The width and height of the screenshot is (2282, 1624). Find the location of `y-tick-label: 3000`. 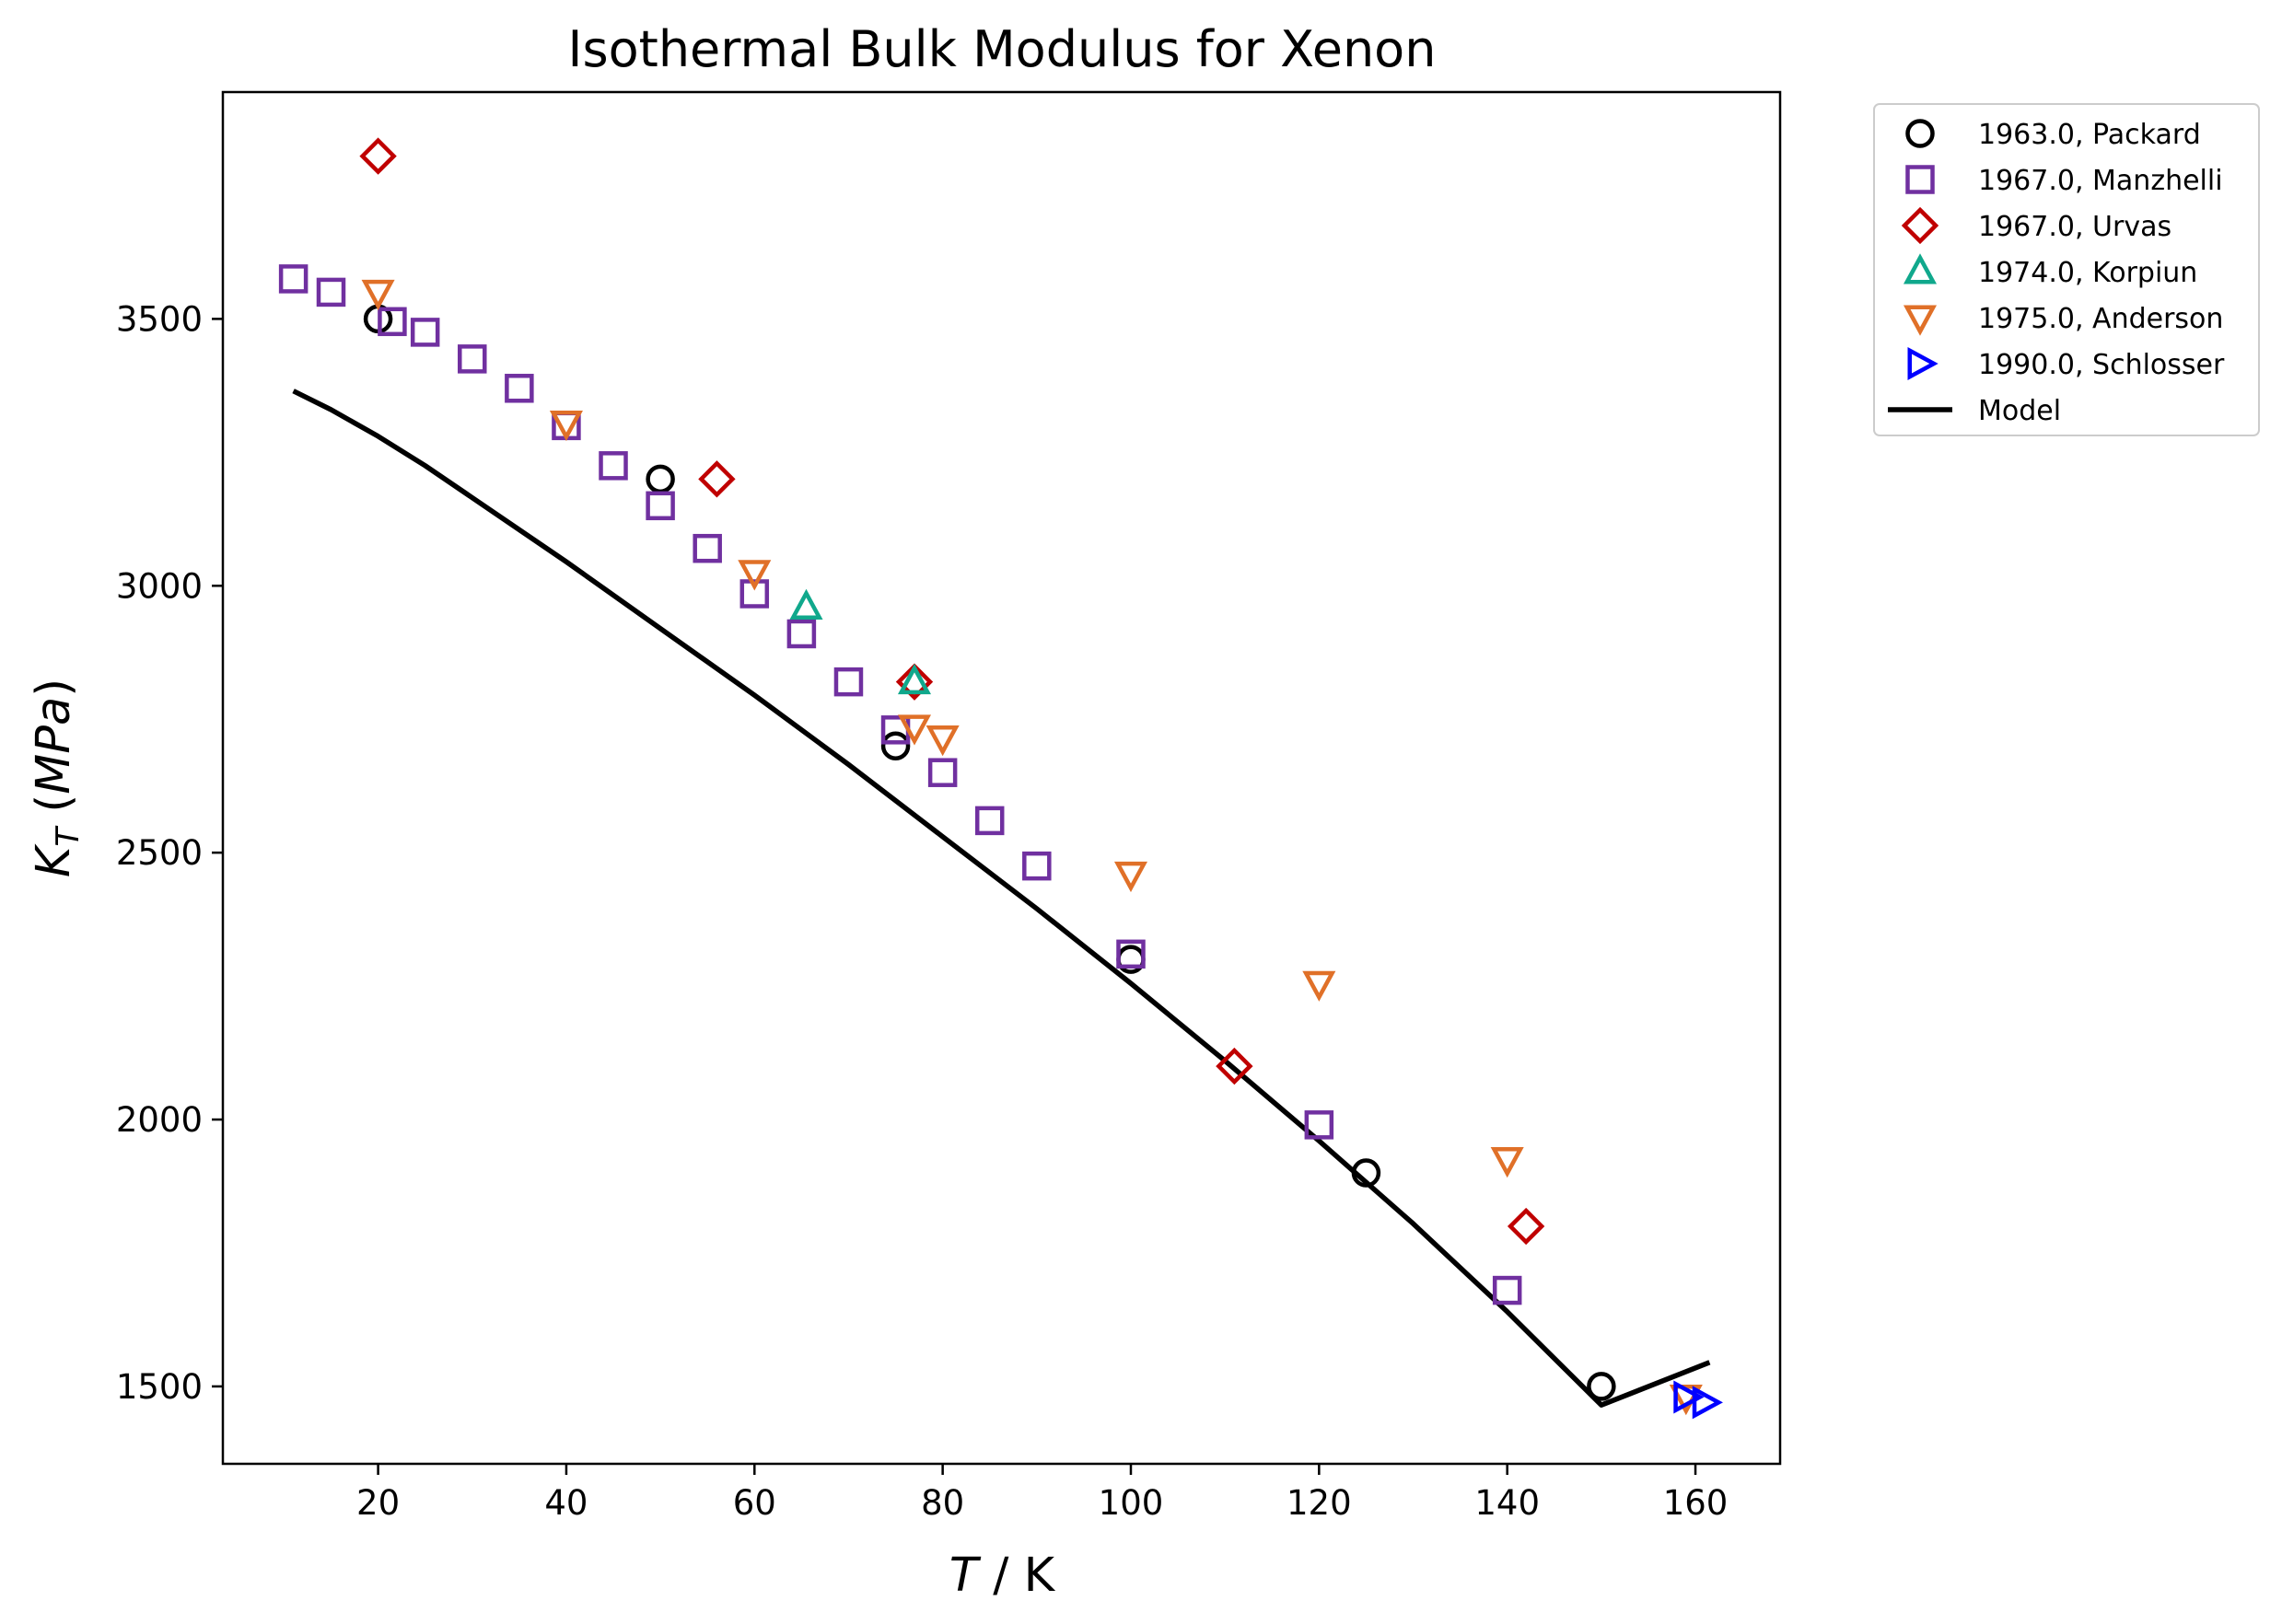

y-tick-label: 3000 is located at coordinates (159, 586).